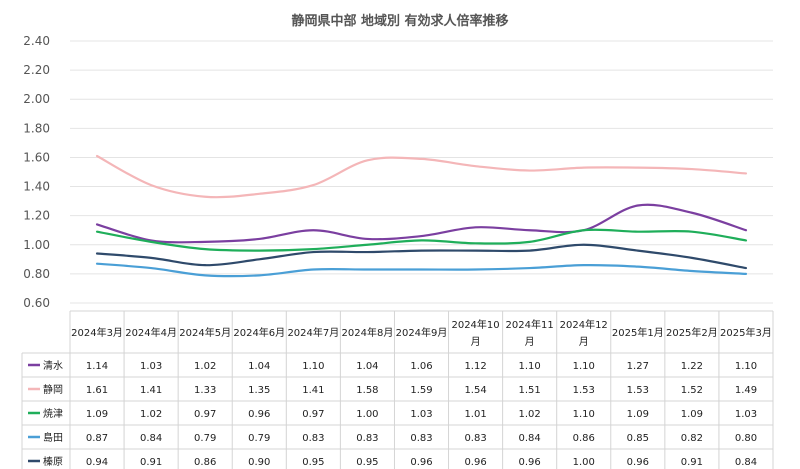  Describe the element at coordinates (36, 274) in the screenshot. I see `y-tick-label: 0.80` at that location.